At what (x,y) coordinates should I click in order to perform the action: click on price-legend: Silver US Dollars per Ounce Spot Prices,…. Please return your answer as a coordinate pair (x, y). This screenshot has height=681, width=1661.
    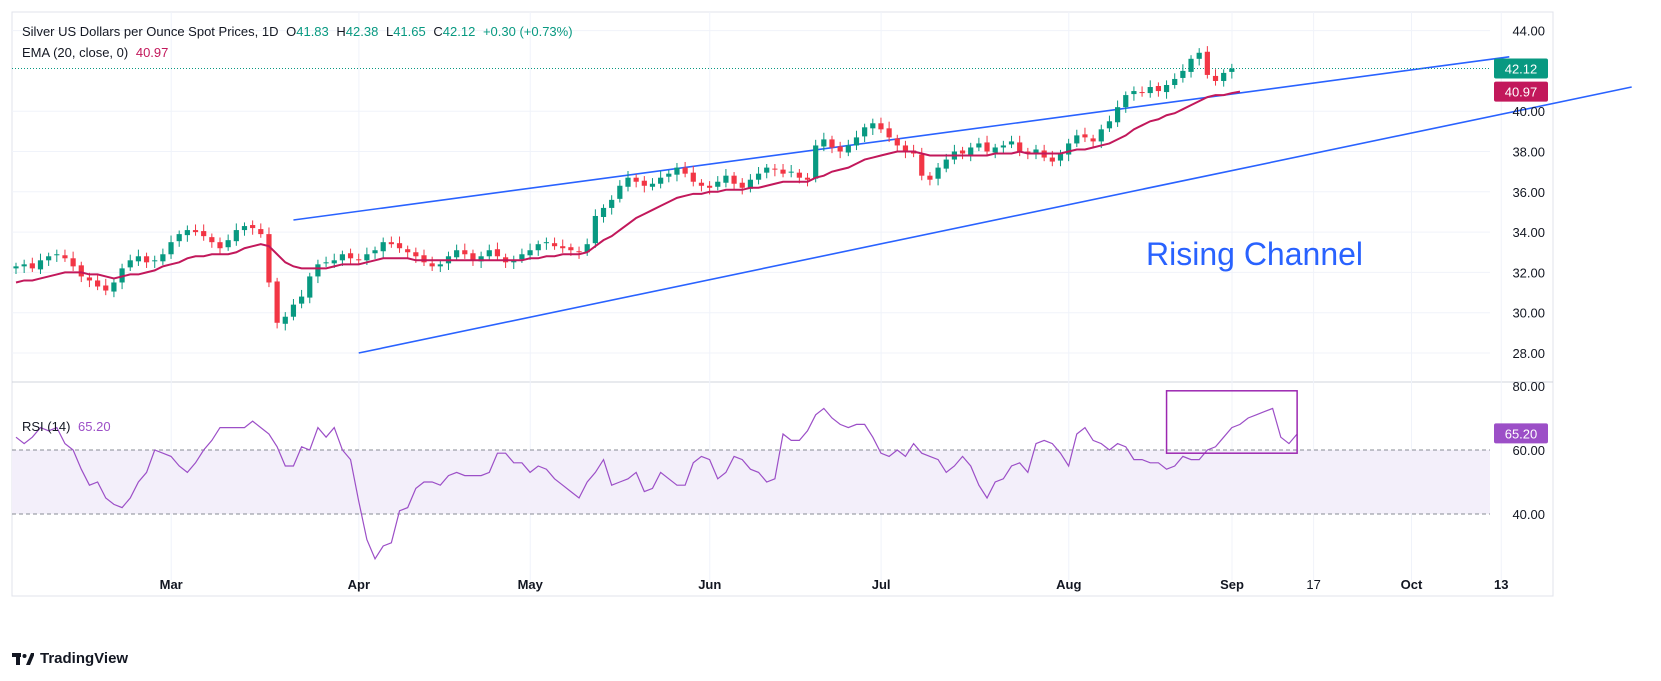
    Looking at the image, I should click on (299, 31).